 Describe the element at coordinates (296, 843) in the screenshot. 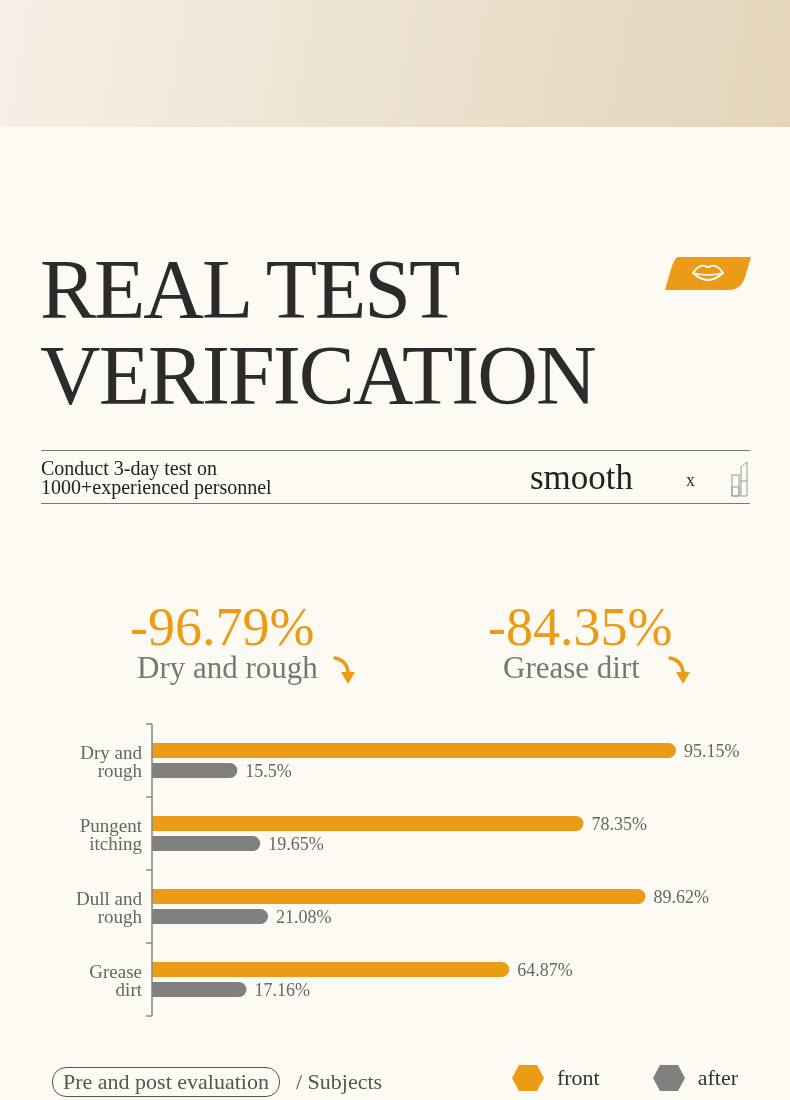

I see `data-label: 19.65%` at that location.